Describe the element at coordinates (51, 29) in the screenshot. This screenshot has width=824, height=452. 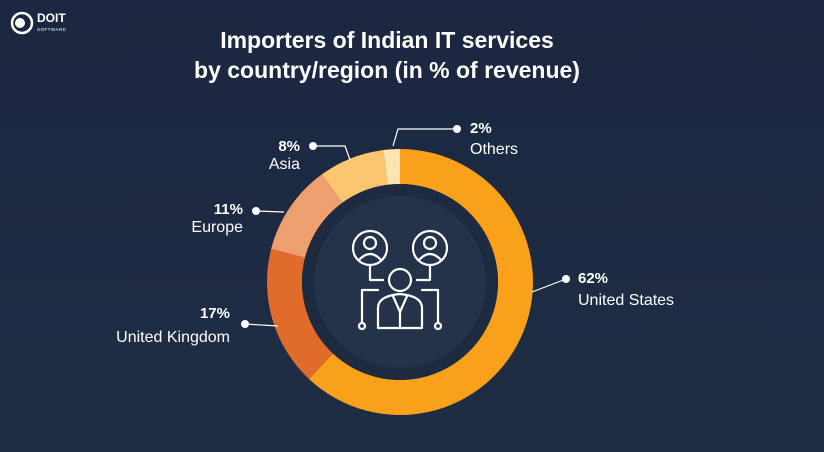
I see `logo-tagline: SOFTWARE` at that location.